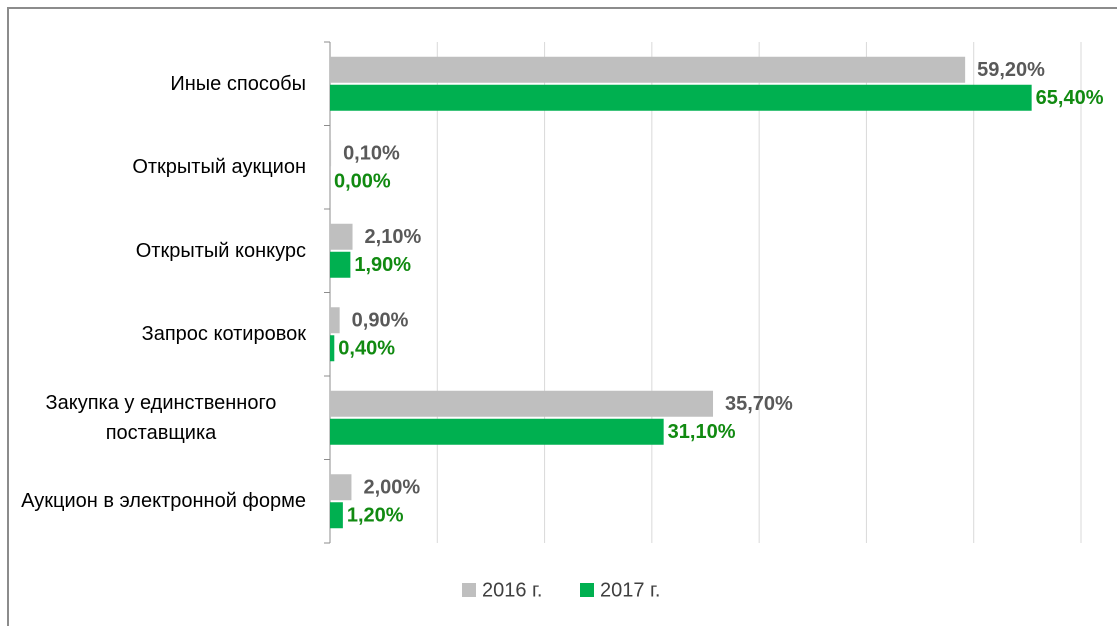 This screenshot has width=1117, height=626. I want to click on value-label: 2,10%, so click(393, 237).